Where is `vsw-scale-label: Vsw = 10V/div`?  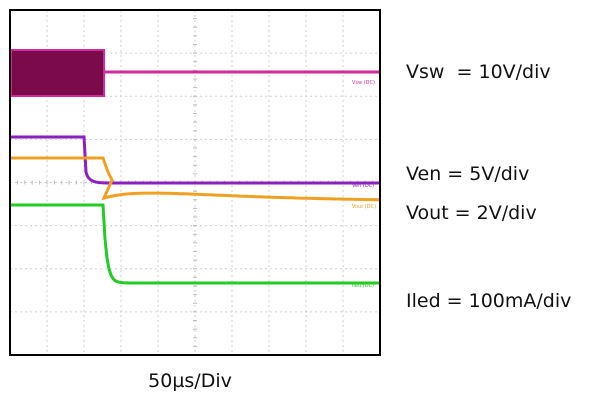 vsw-scale-label: Vsw = 10V/div is located at coordinates (478, 72).